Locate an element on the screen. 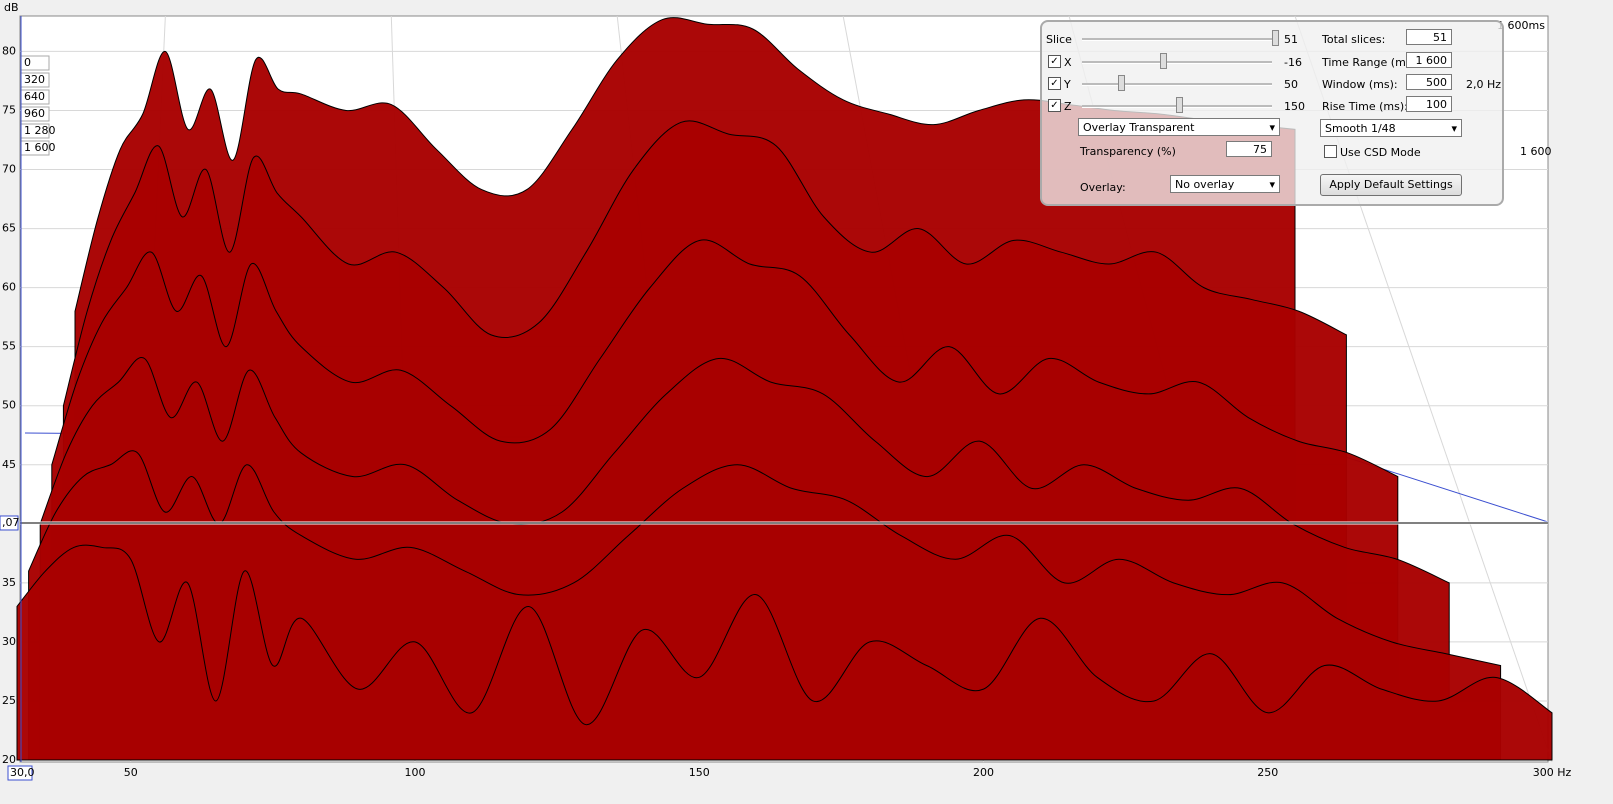 Image resolution: width=1613 pixels, height=804 pixels. label: Overlay: is located at coordinates (1103, 187).